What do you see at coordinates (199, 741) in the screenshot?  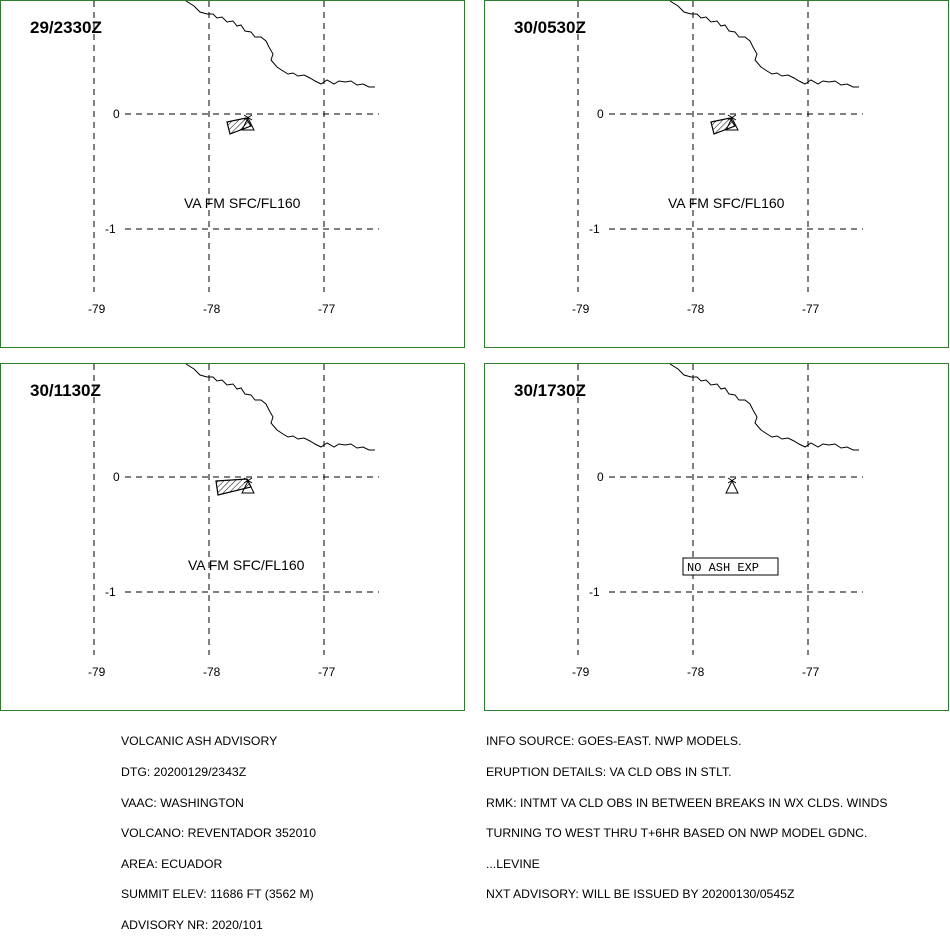 I see `advisory-line: VOLCANIC ASH ADVISORY` at bounding box center [199, 741].